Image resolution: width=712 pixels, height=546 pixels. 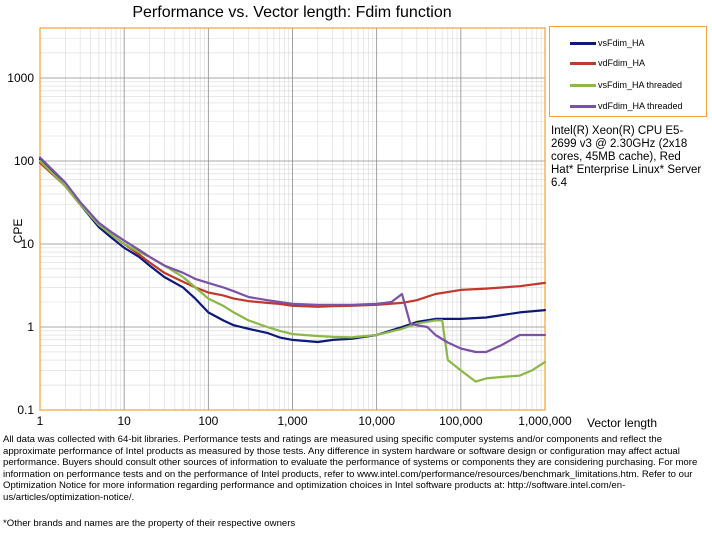 What do you see at coordinates (622, 63) in the screenshot?
I see `legend-label: vdFdim_HA` at bounding box center [622, 63].